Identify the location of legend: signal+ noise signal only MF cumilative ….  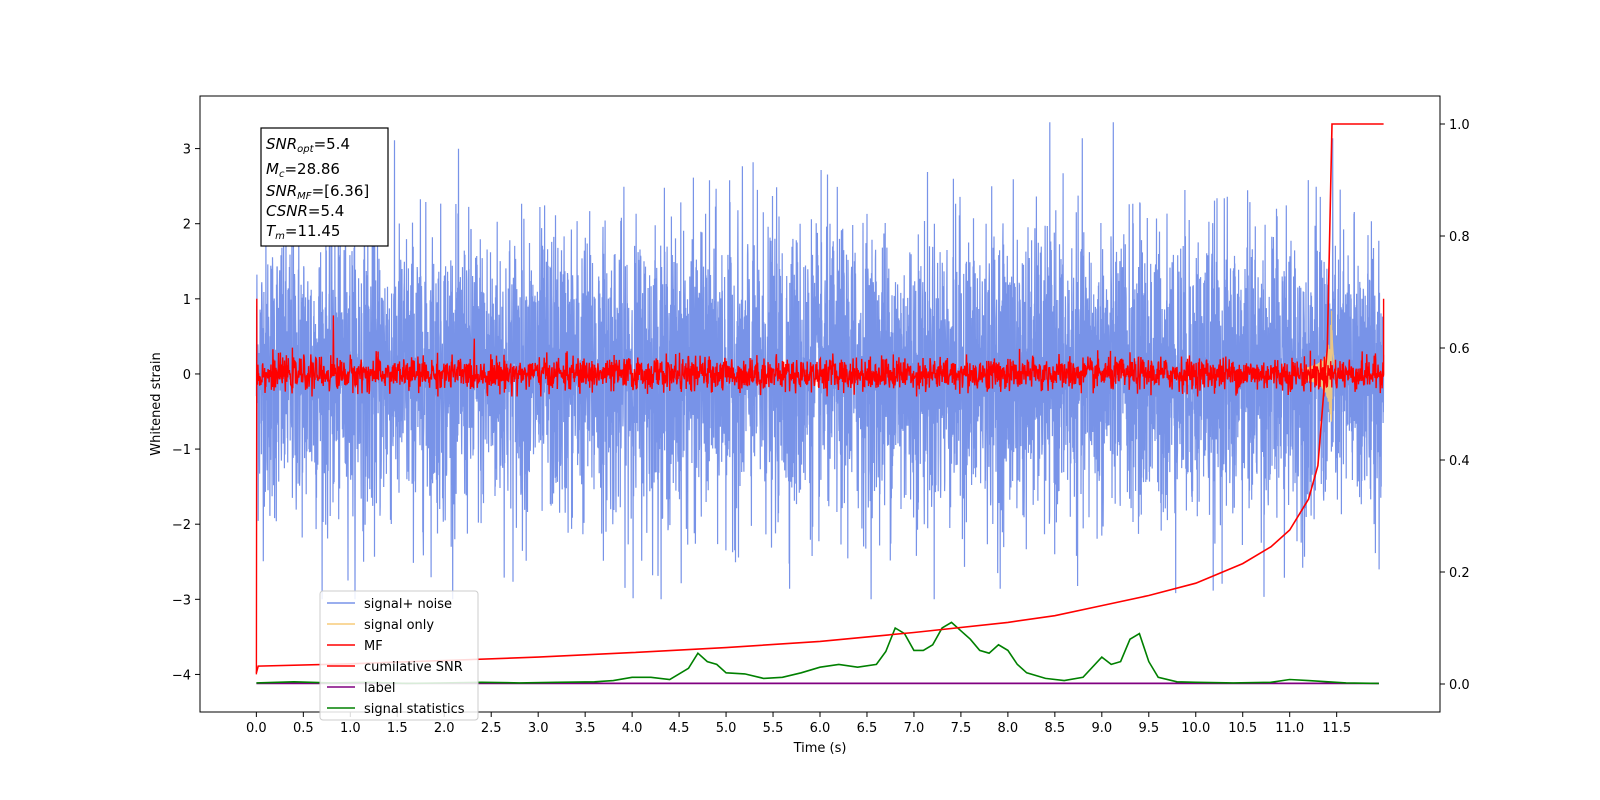
(399, 655).